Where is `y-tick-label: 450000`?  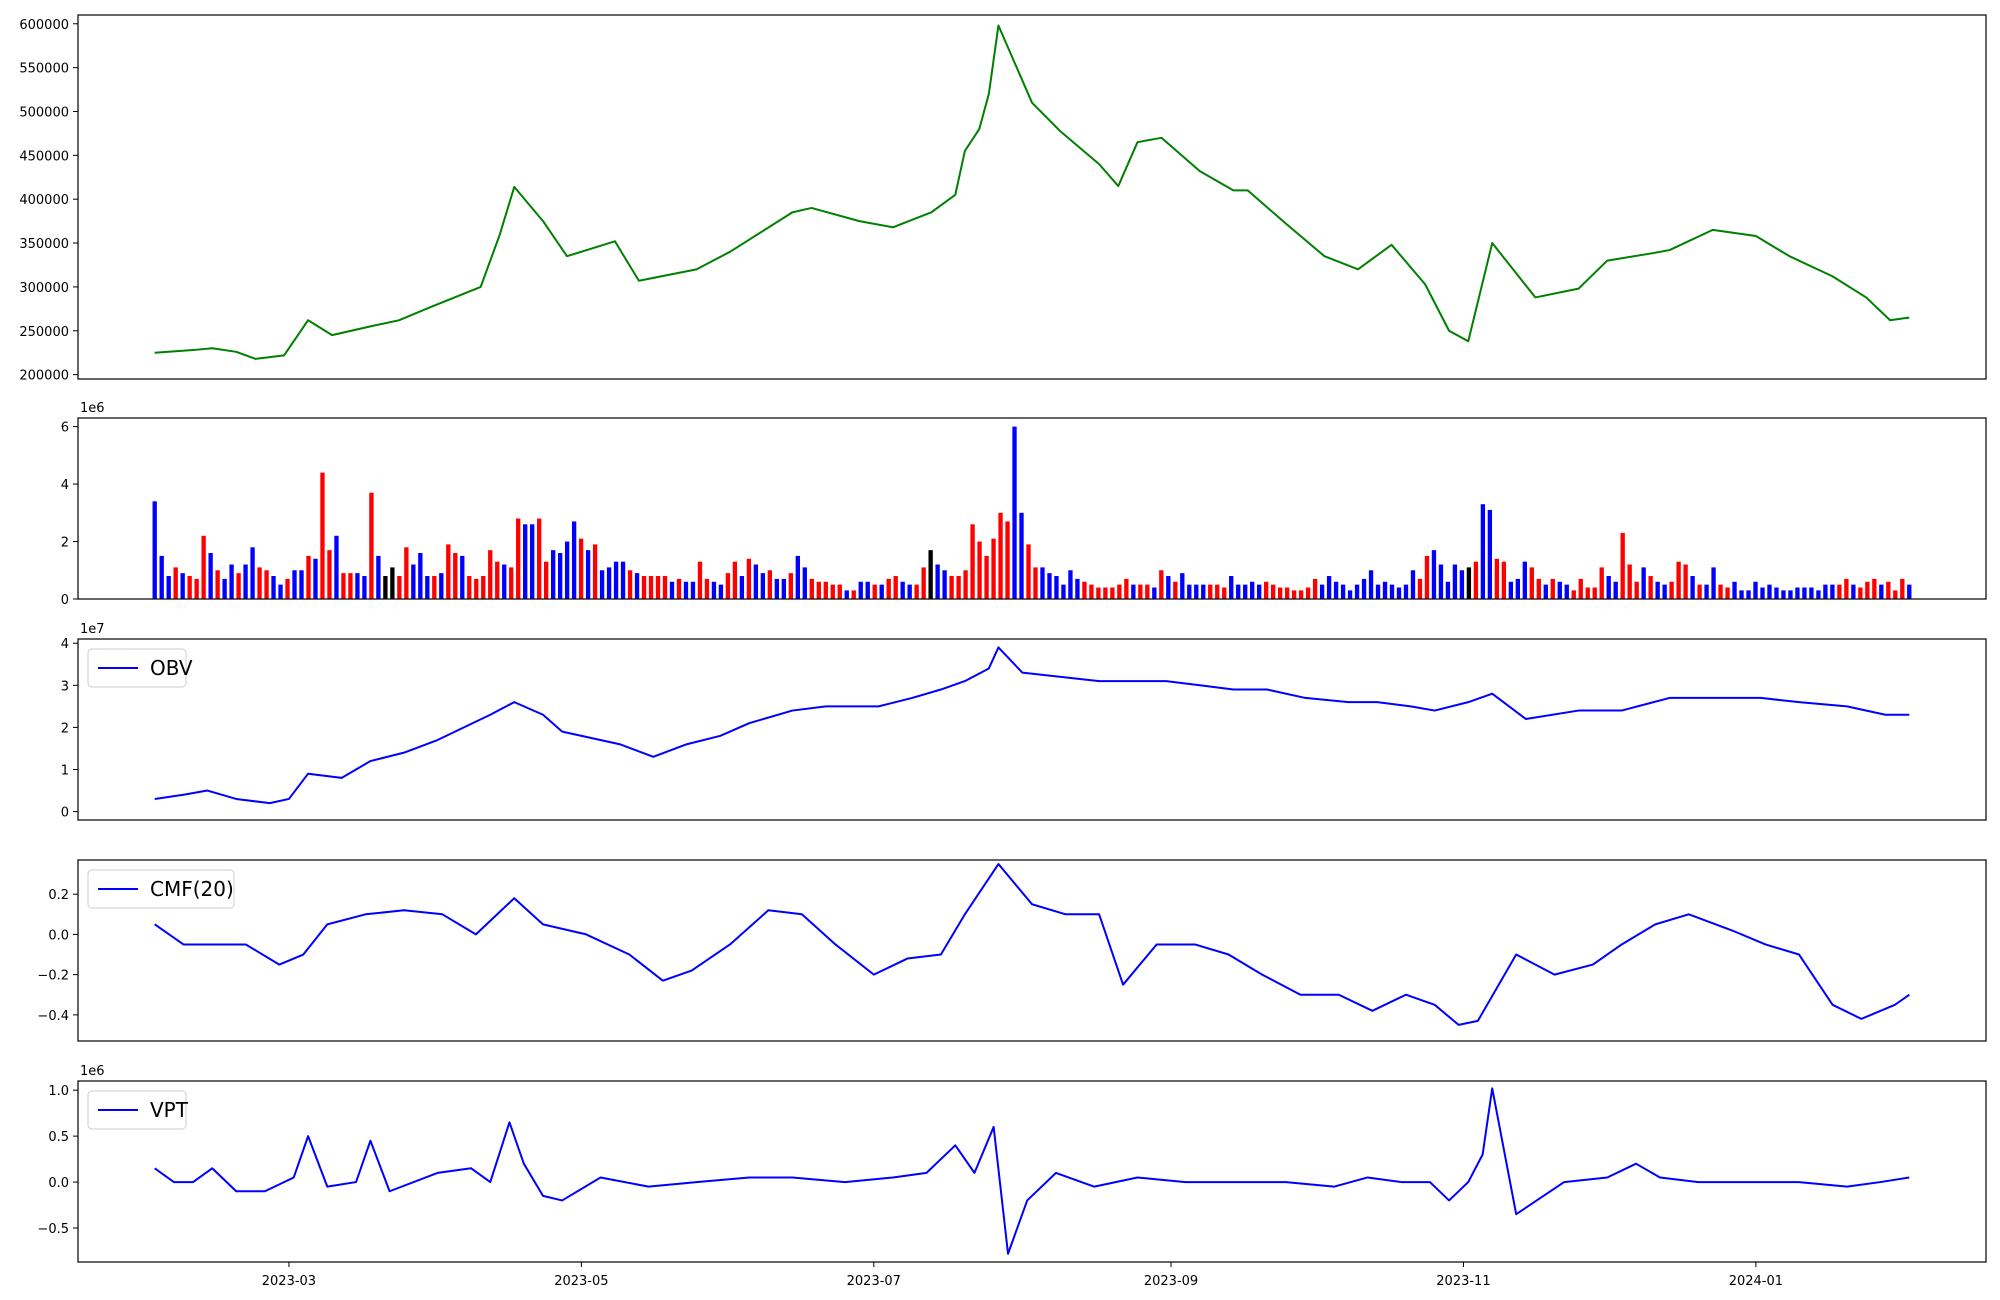 y-tick-label: 450000 is located at coordinates (44, 156).